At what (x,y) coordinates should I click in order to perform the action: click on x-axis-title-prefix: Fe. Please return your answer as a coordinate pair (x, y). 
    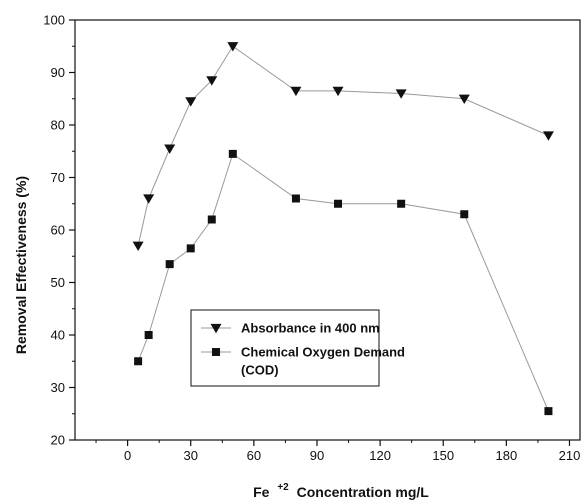
    Looking at the image, I should click on (261, 492).